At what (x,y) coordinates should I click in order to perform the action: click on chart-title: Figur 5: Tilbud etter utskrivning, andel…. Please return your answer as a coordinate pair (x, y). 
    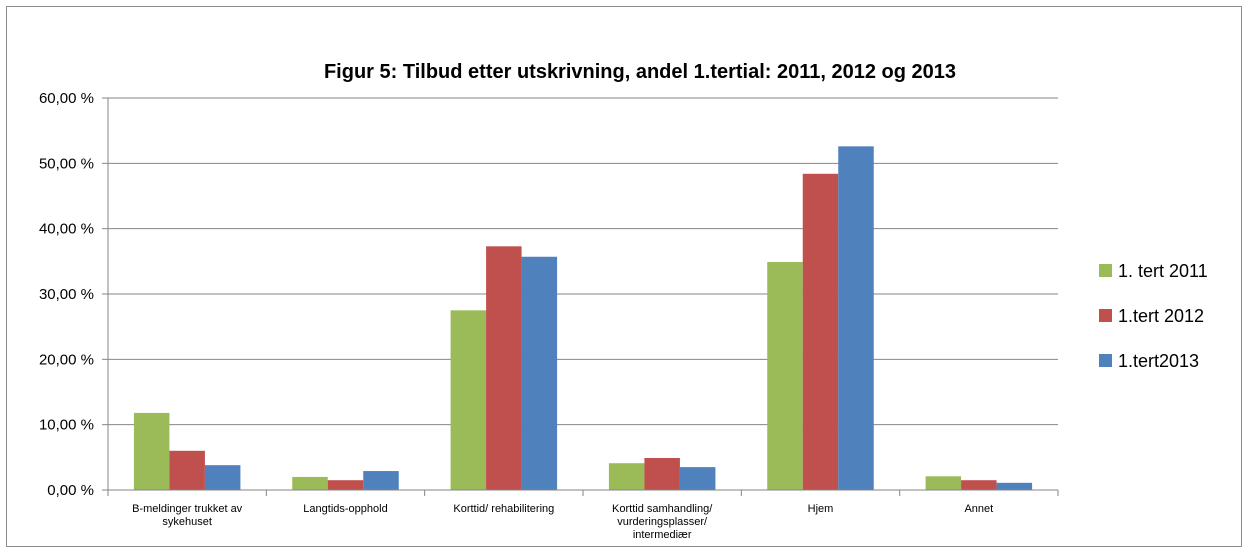
    Looking at the image, I should click on (640, 72).